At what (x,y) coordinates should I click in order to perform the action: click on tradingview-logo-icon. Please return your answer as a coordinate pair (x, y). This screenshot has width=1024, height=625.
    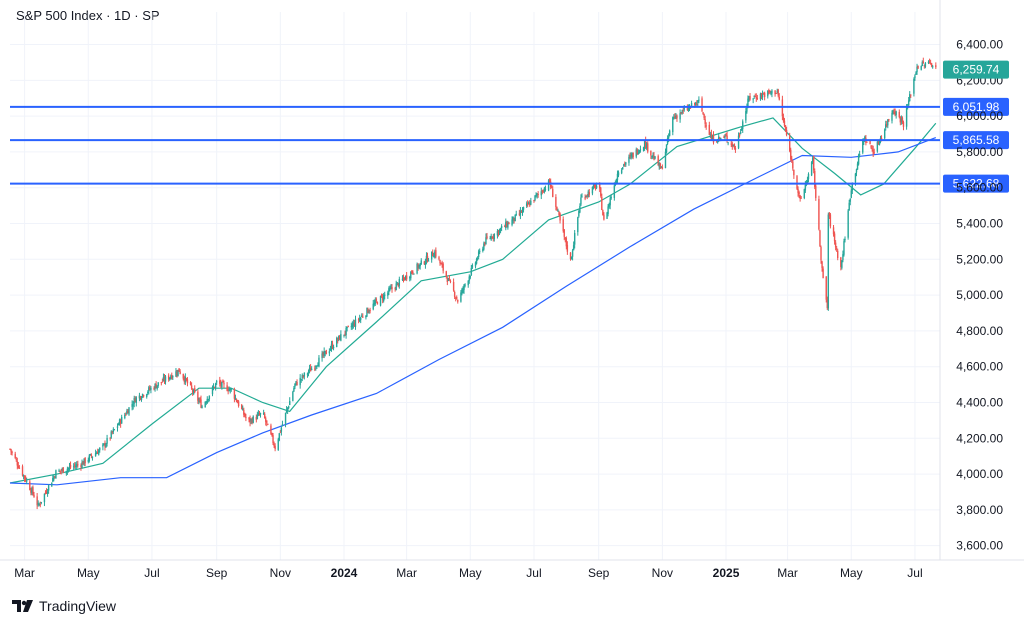
    Looking at the image, I should click on (22, 606).